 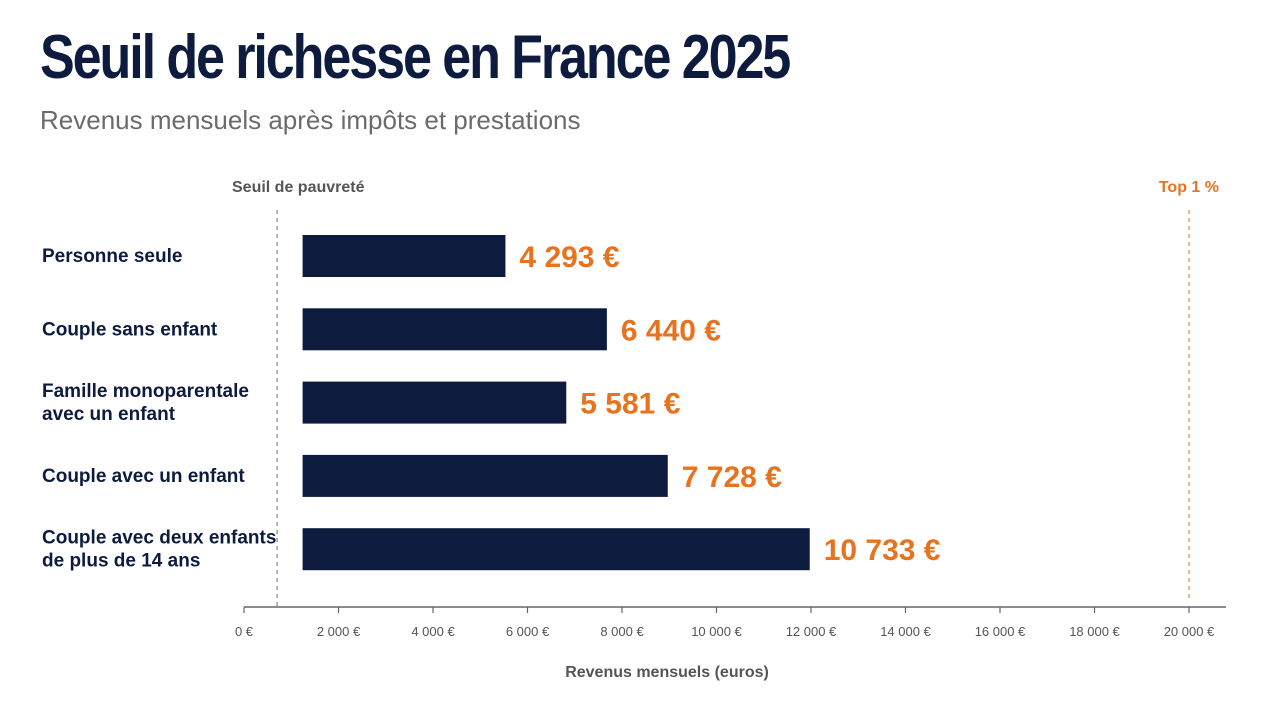 I want to click on x-tick-label: 12 000 €, so click(x=811, y=631).